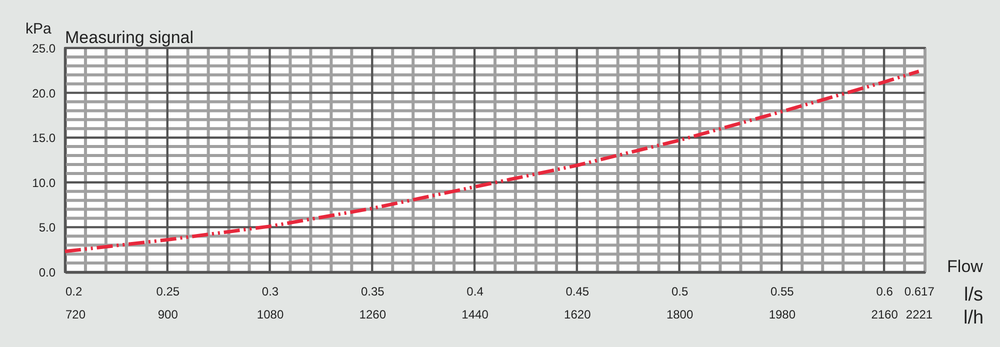 Image resolution: width=1000 pixels, height=347 pixels. What do you see at coordinates (885, 291) in the screenshot?
I see `x-tick-label: 0.6` at bounding box center [885, 291].